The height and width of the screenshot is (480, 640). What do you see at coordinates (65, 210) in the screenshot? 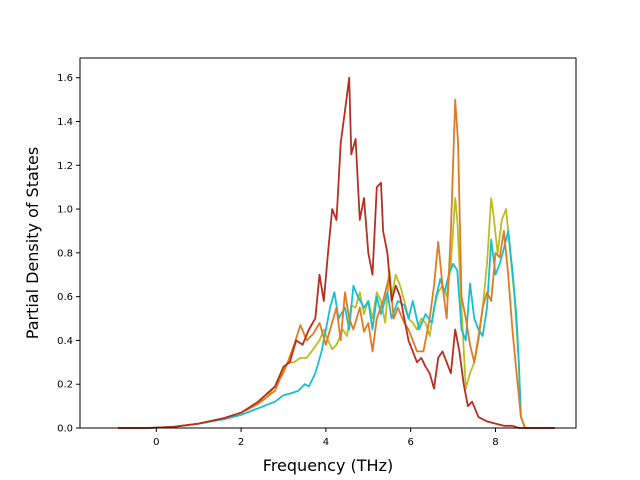
I see `y-tick-label: 1.0` at bounding box center [65, 210].